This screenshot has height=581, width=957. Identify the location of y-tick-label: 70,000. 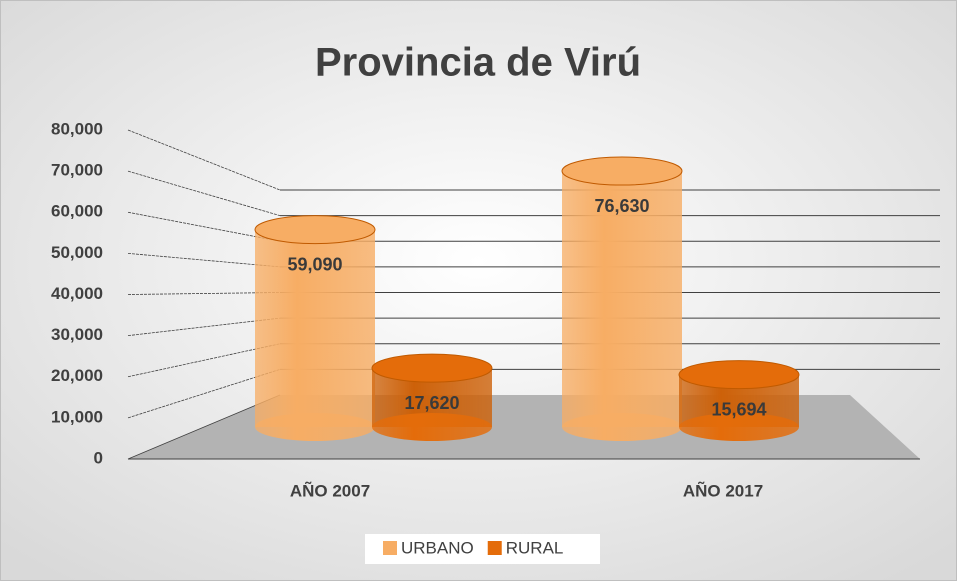
(77, 170).